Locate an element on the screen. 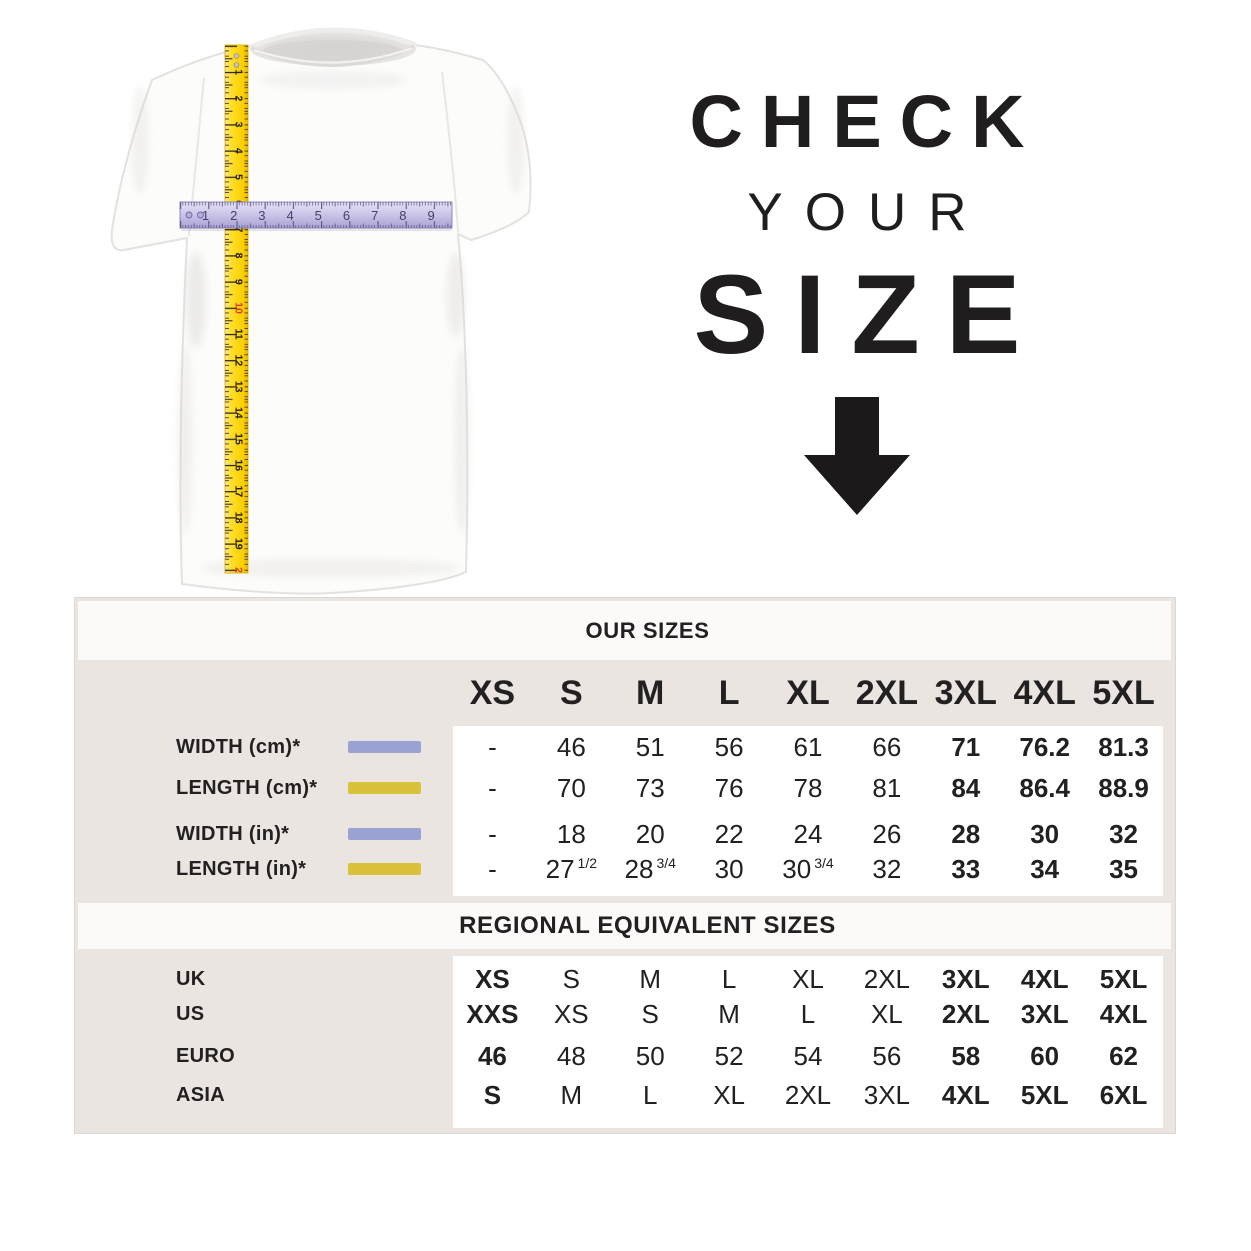  regional-data-panel is located at coordinates (808, 1042).